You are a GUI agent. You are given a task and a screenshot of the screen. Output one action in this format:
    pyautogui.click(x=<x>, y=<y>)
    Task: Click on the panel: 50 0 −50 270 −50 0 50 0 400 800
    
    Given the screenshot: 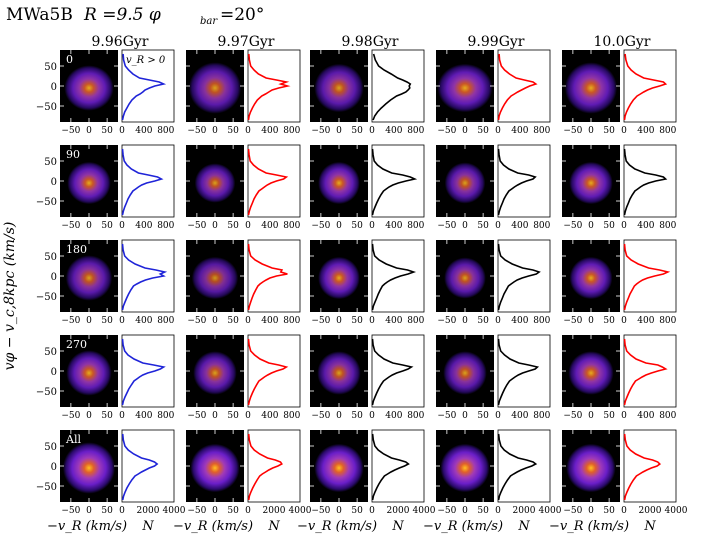 What is the action you would take?
    pyautogui.click(x=105, y=377)
    